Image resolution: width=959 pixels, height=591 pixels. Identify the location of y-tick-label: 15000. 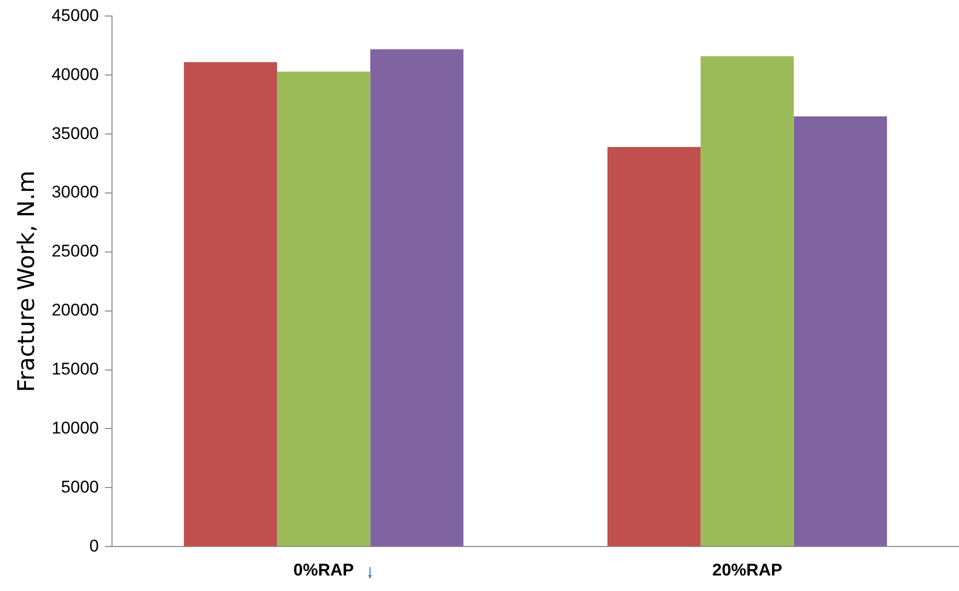
(75, 368).